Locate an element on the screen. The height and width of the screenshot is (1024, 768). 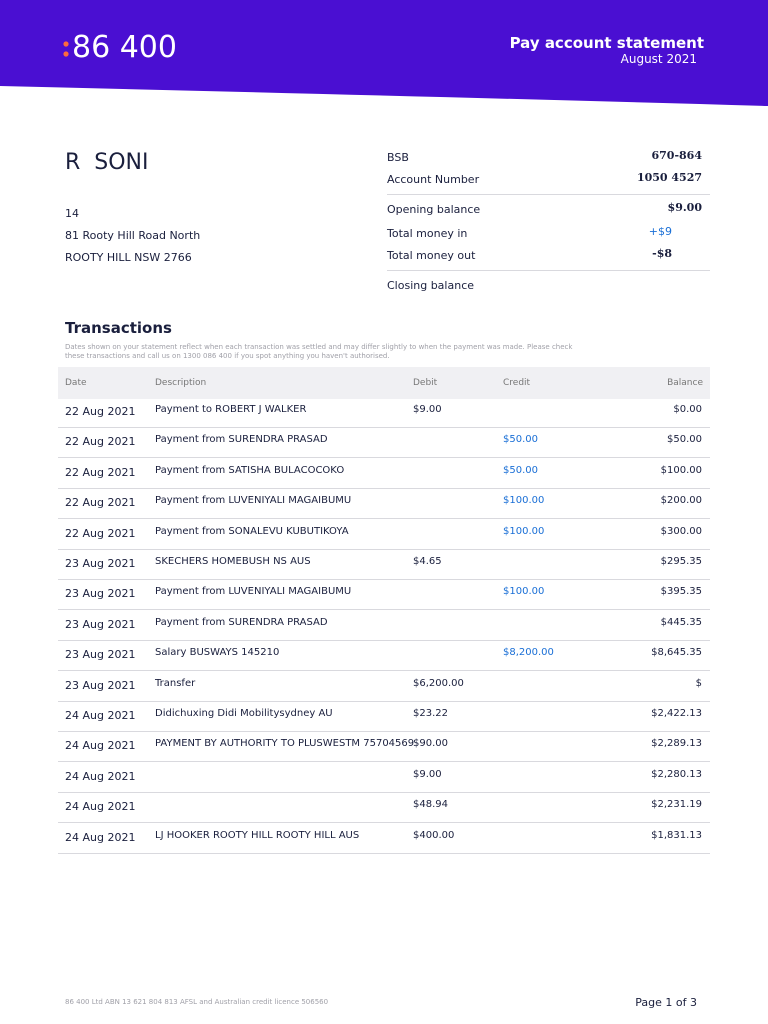
balance-label: Total money in is located at coordinates (427, 233).